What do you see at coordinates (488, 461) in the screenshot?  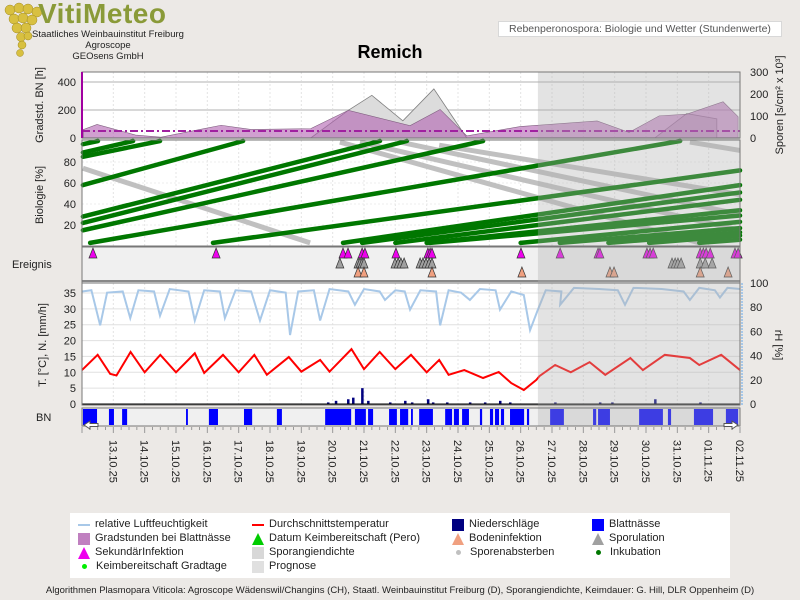 I see `date-tick-label: 25.10.25` at bounding box center [488, 461].